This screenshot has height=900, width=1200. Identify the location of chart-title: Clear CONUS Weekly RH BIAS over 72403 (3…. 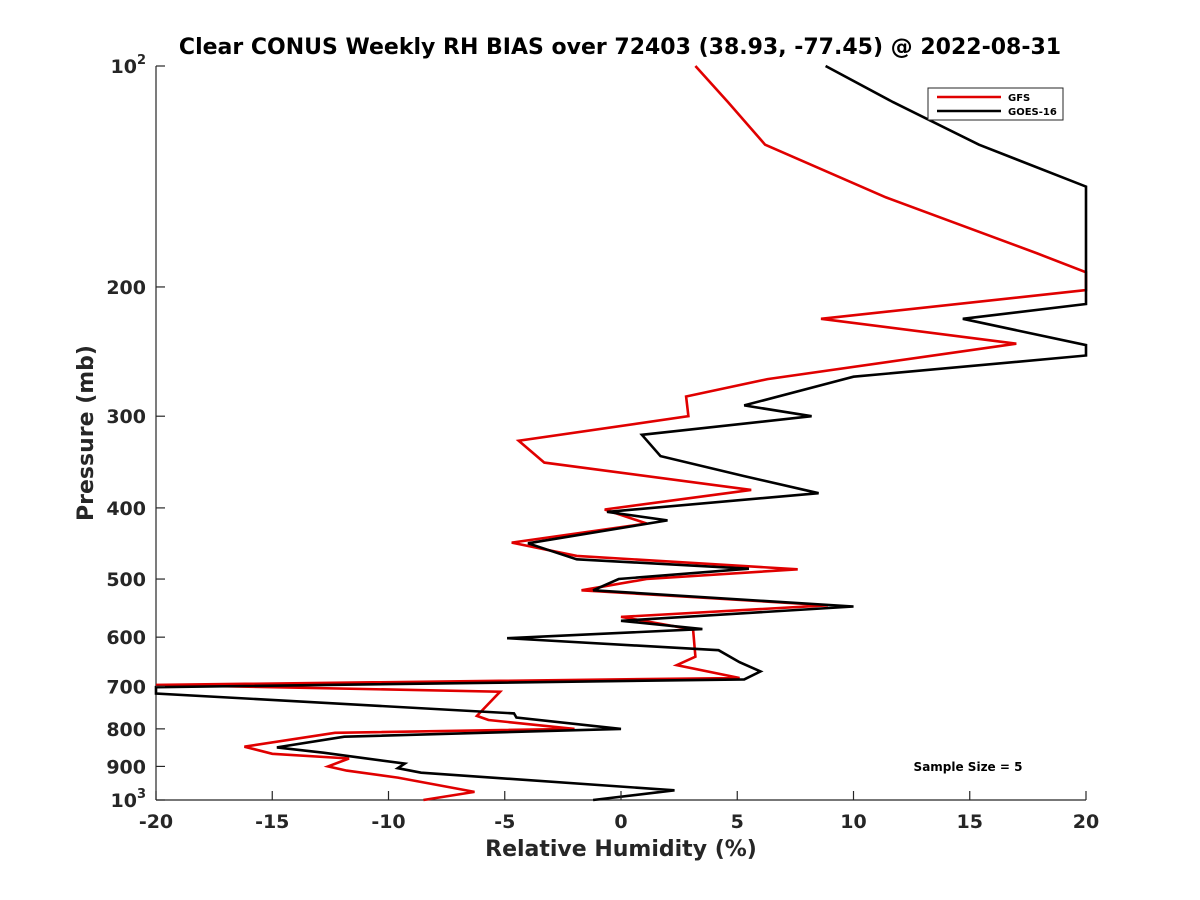
(620, 47).